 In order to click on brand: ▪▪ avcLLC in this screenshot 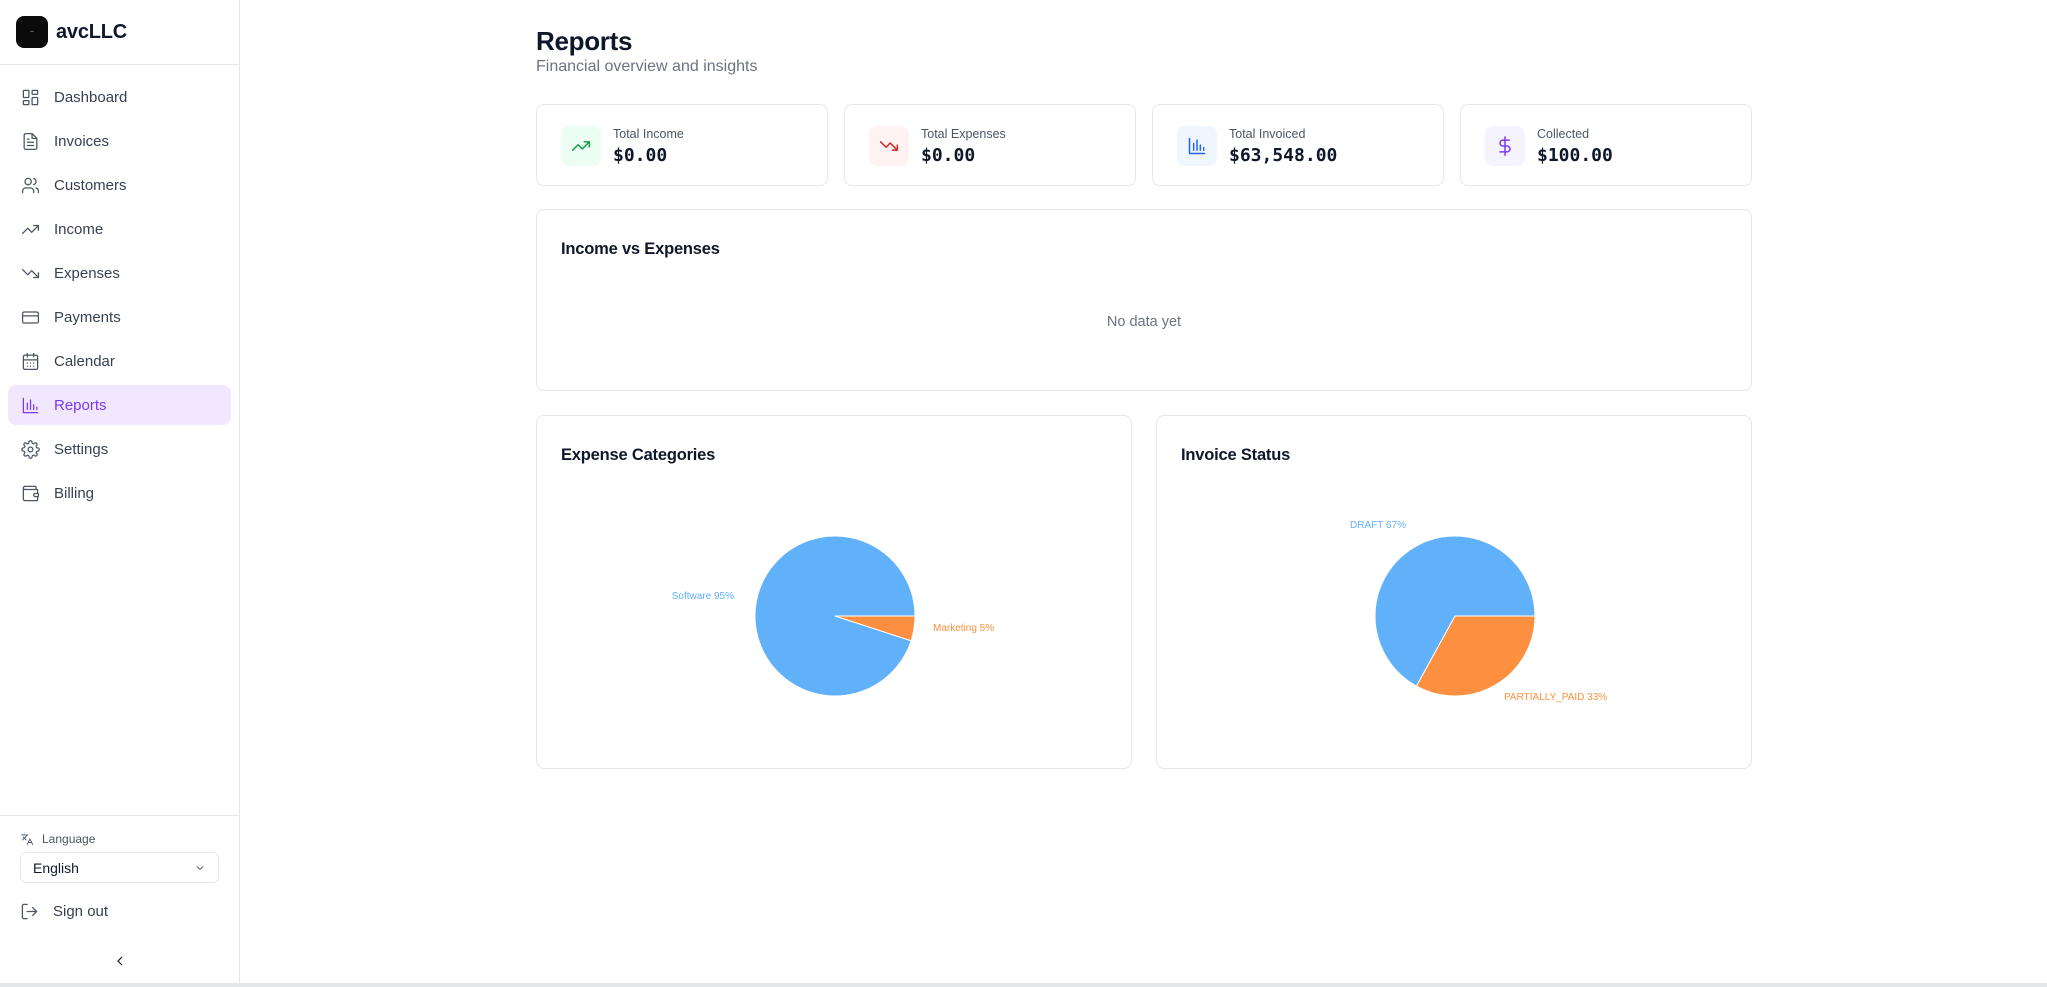, I will do `click(119, 32)`.